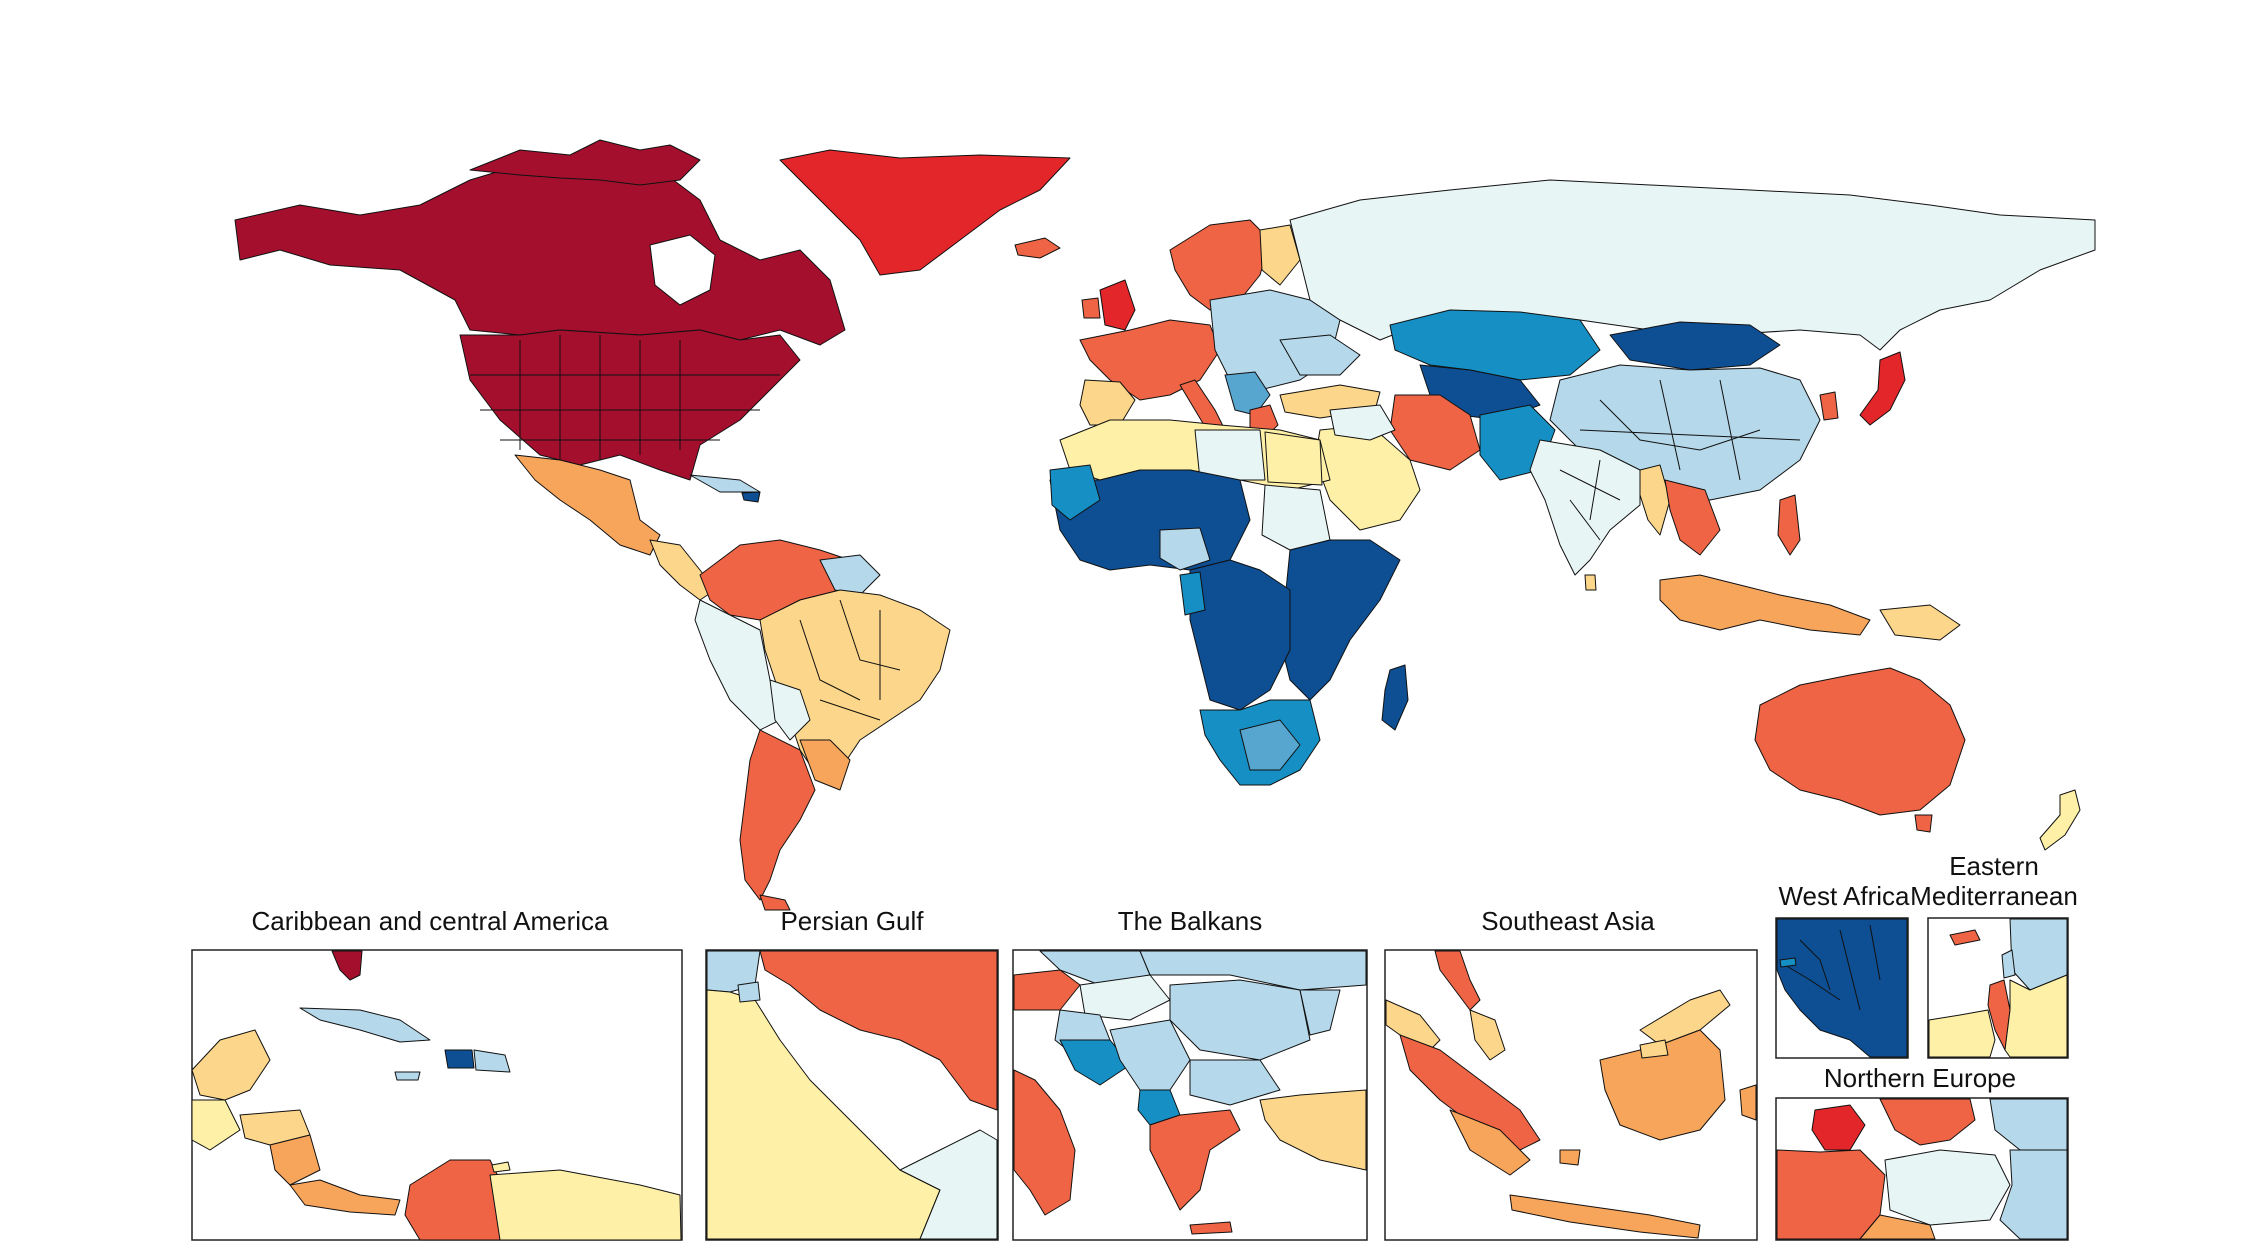  I want to click on inset-eastern-med-lebanon, so click(2008, 964).